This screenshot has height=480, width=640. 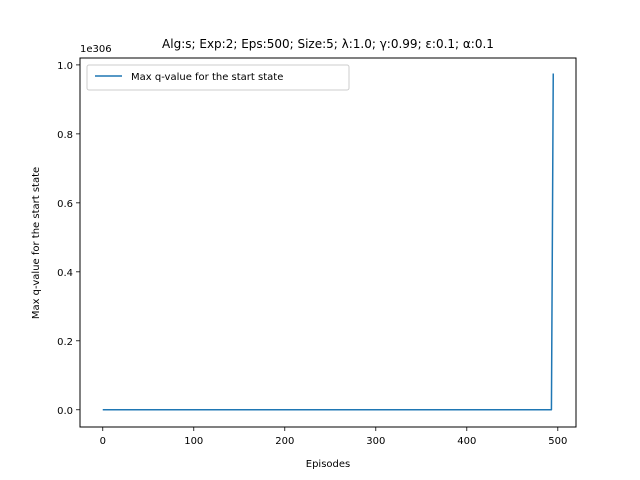 I want to click on y-tick-label: 0.4, so click(x=65, y=273).